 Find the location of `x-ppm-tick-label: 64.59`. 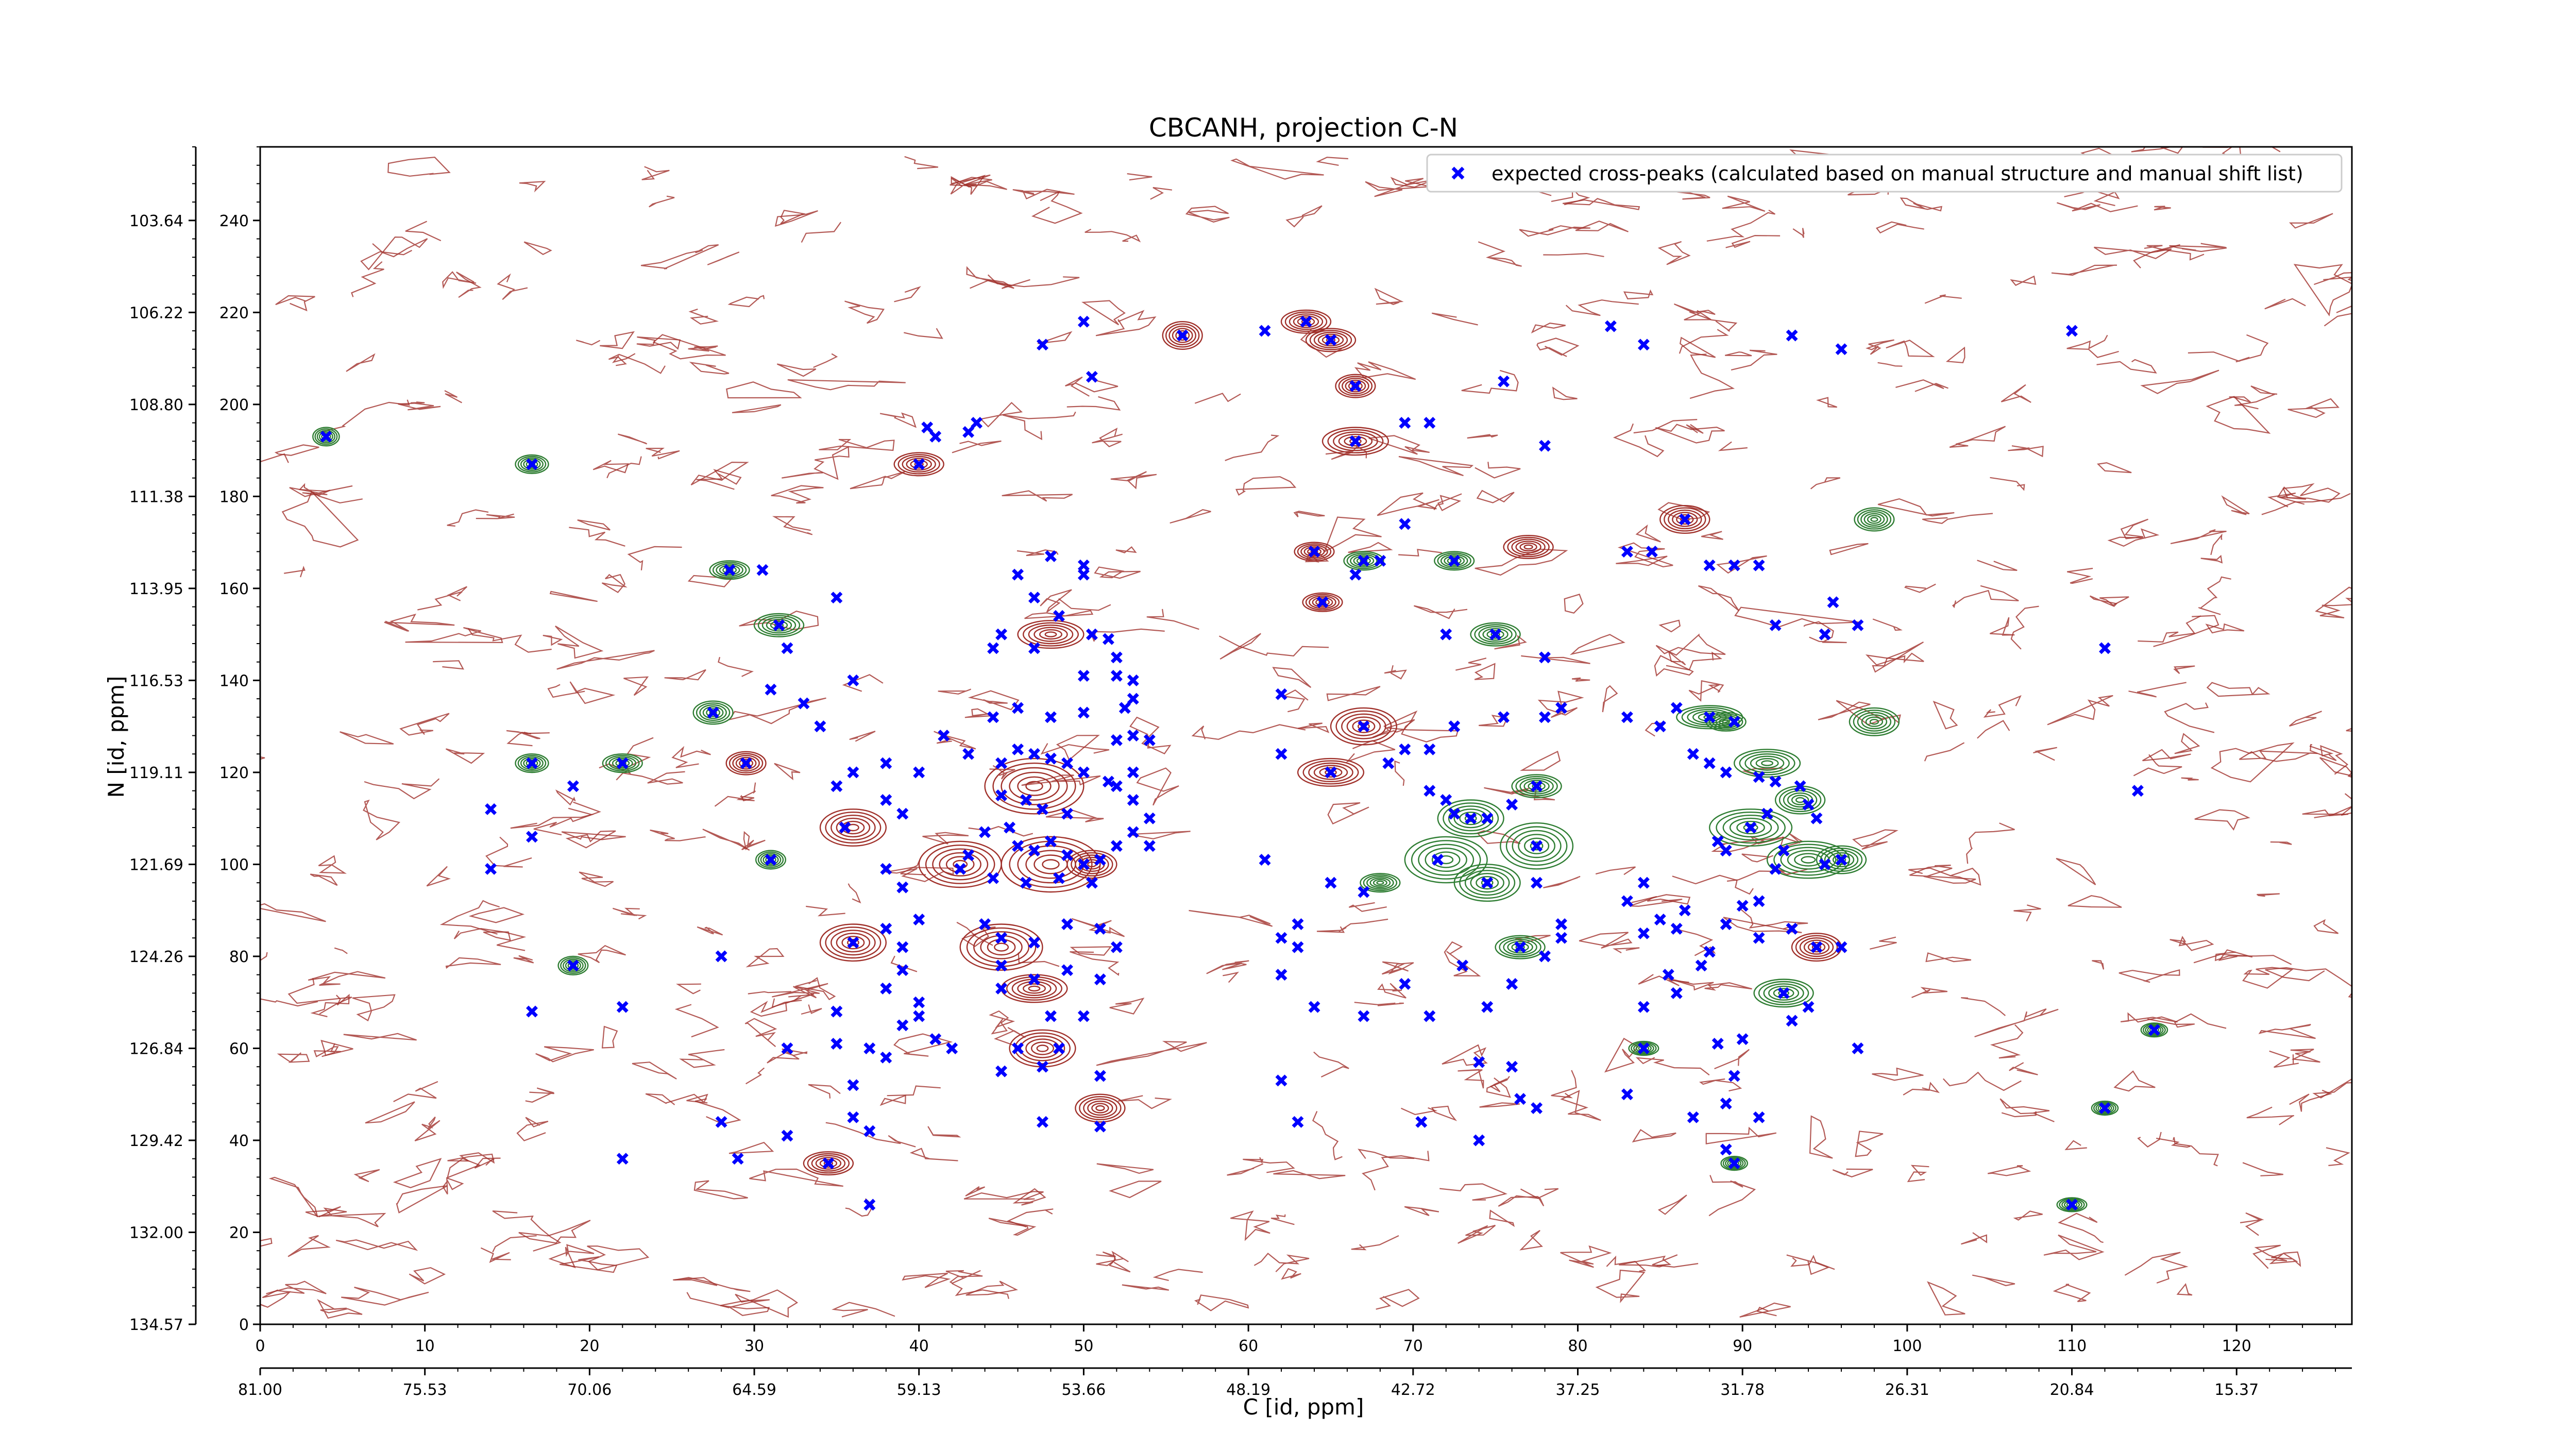

x-ppm-tick-label: 64.59 is located at coordinates (754, 1390).